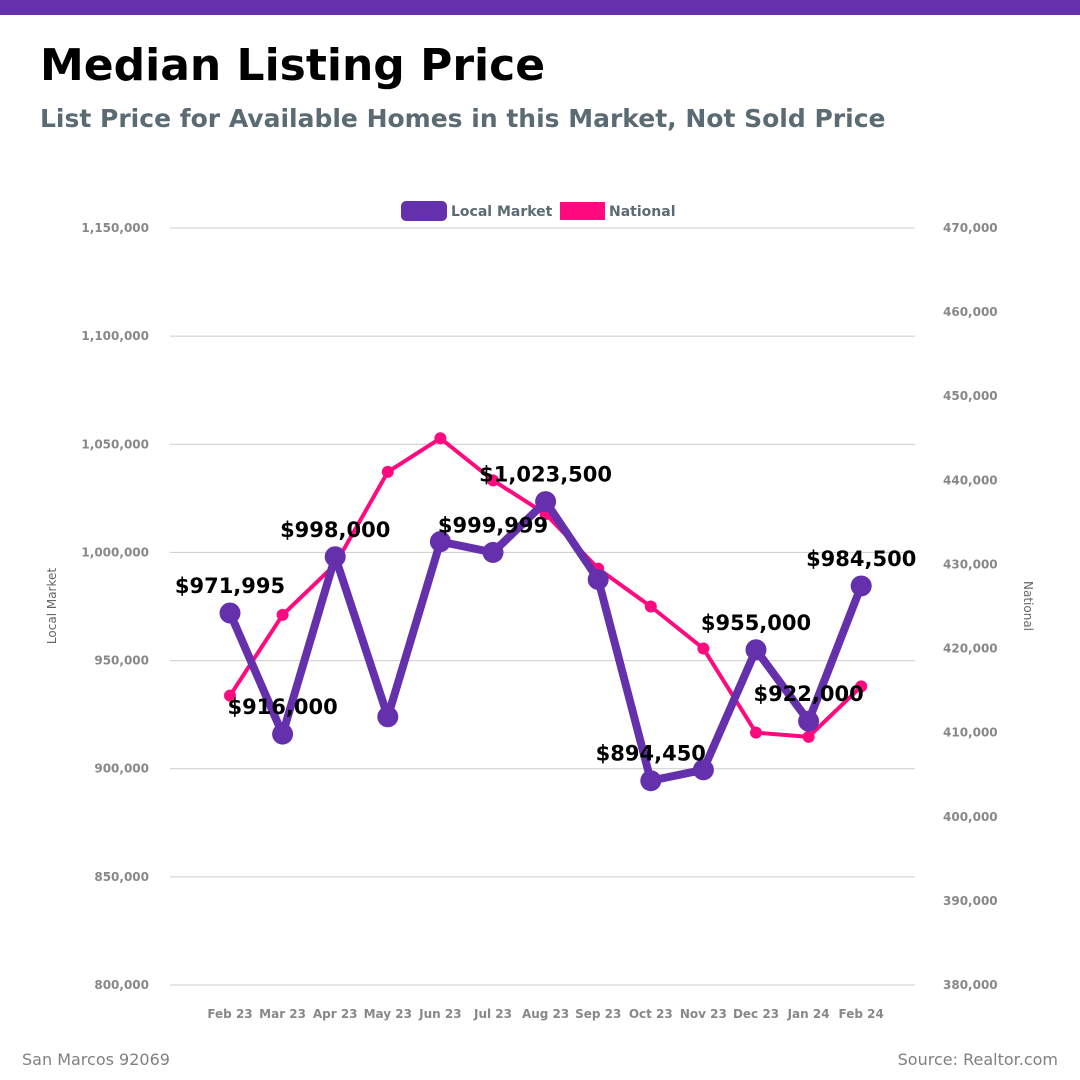 This screenshot has width=1080, height=1080. Describe the element at coordinates (121, 661) in the screenshot. I see `left-tick-label: 950,000` at that location.